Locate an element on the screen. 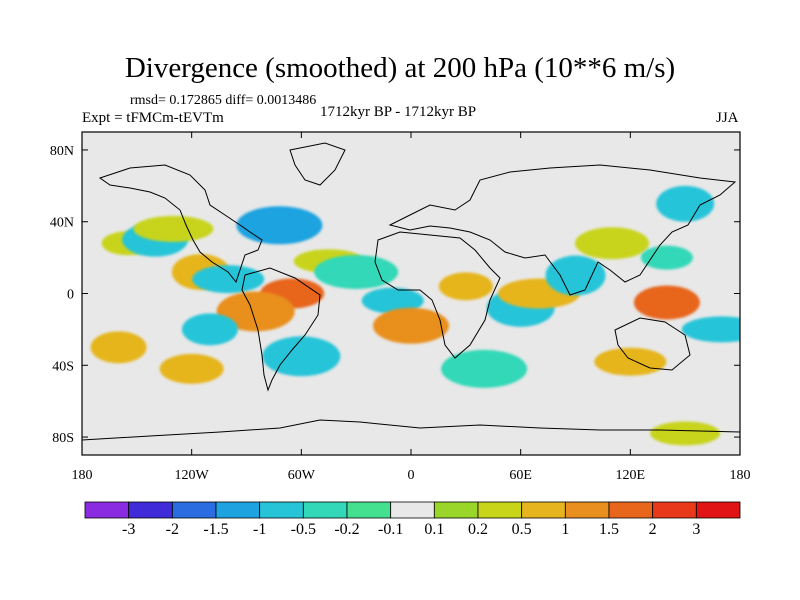 The width and height of the screenshot is (800, 600). coastline-north-america is located at coordinates (180, 224).